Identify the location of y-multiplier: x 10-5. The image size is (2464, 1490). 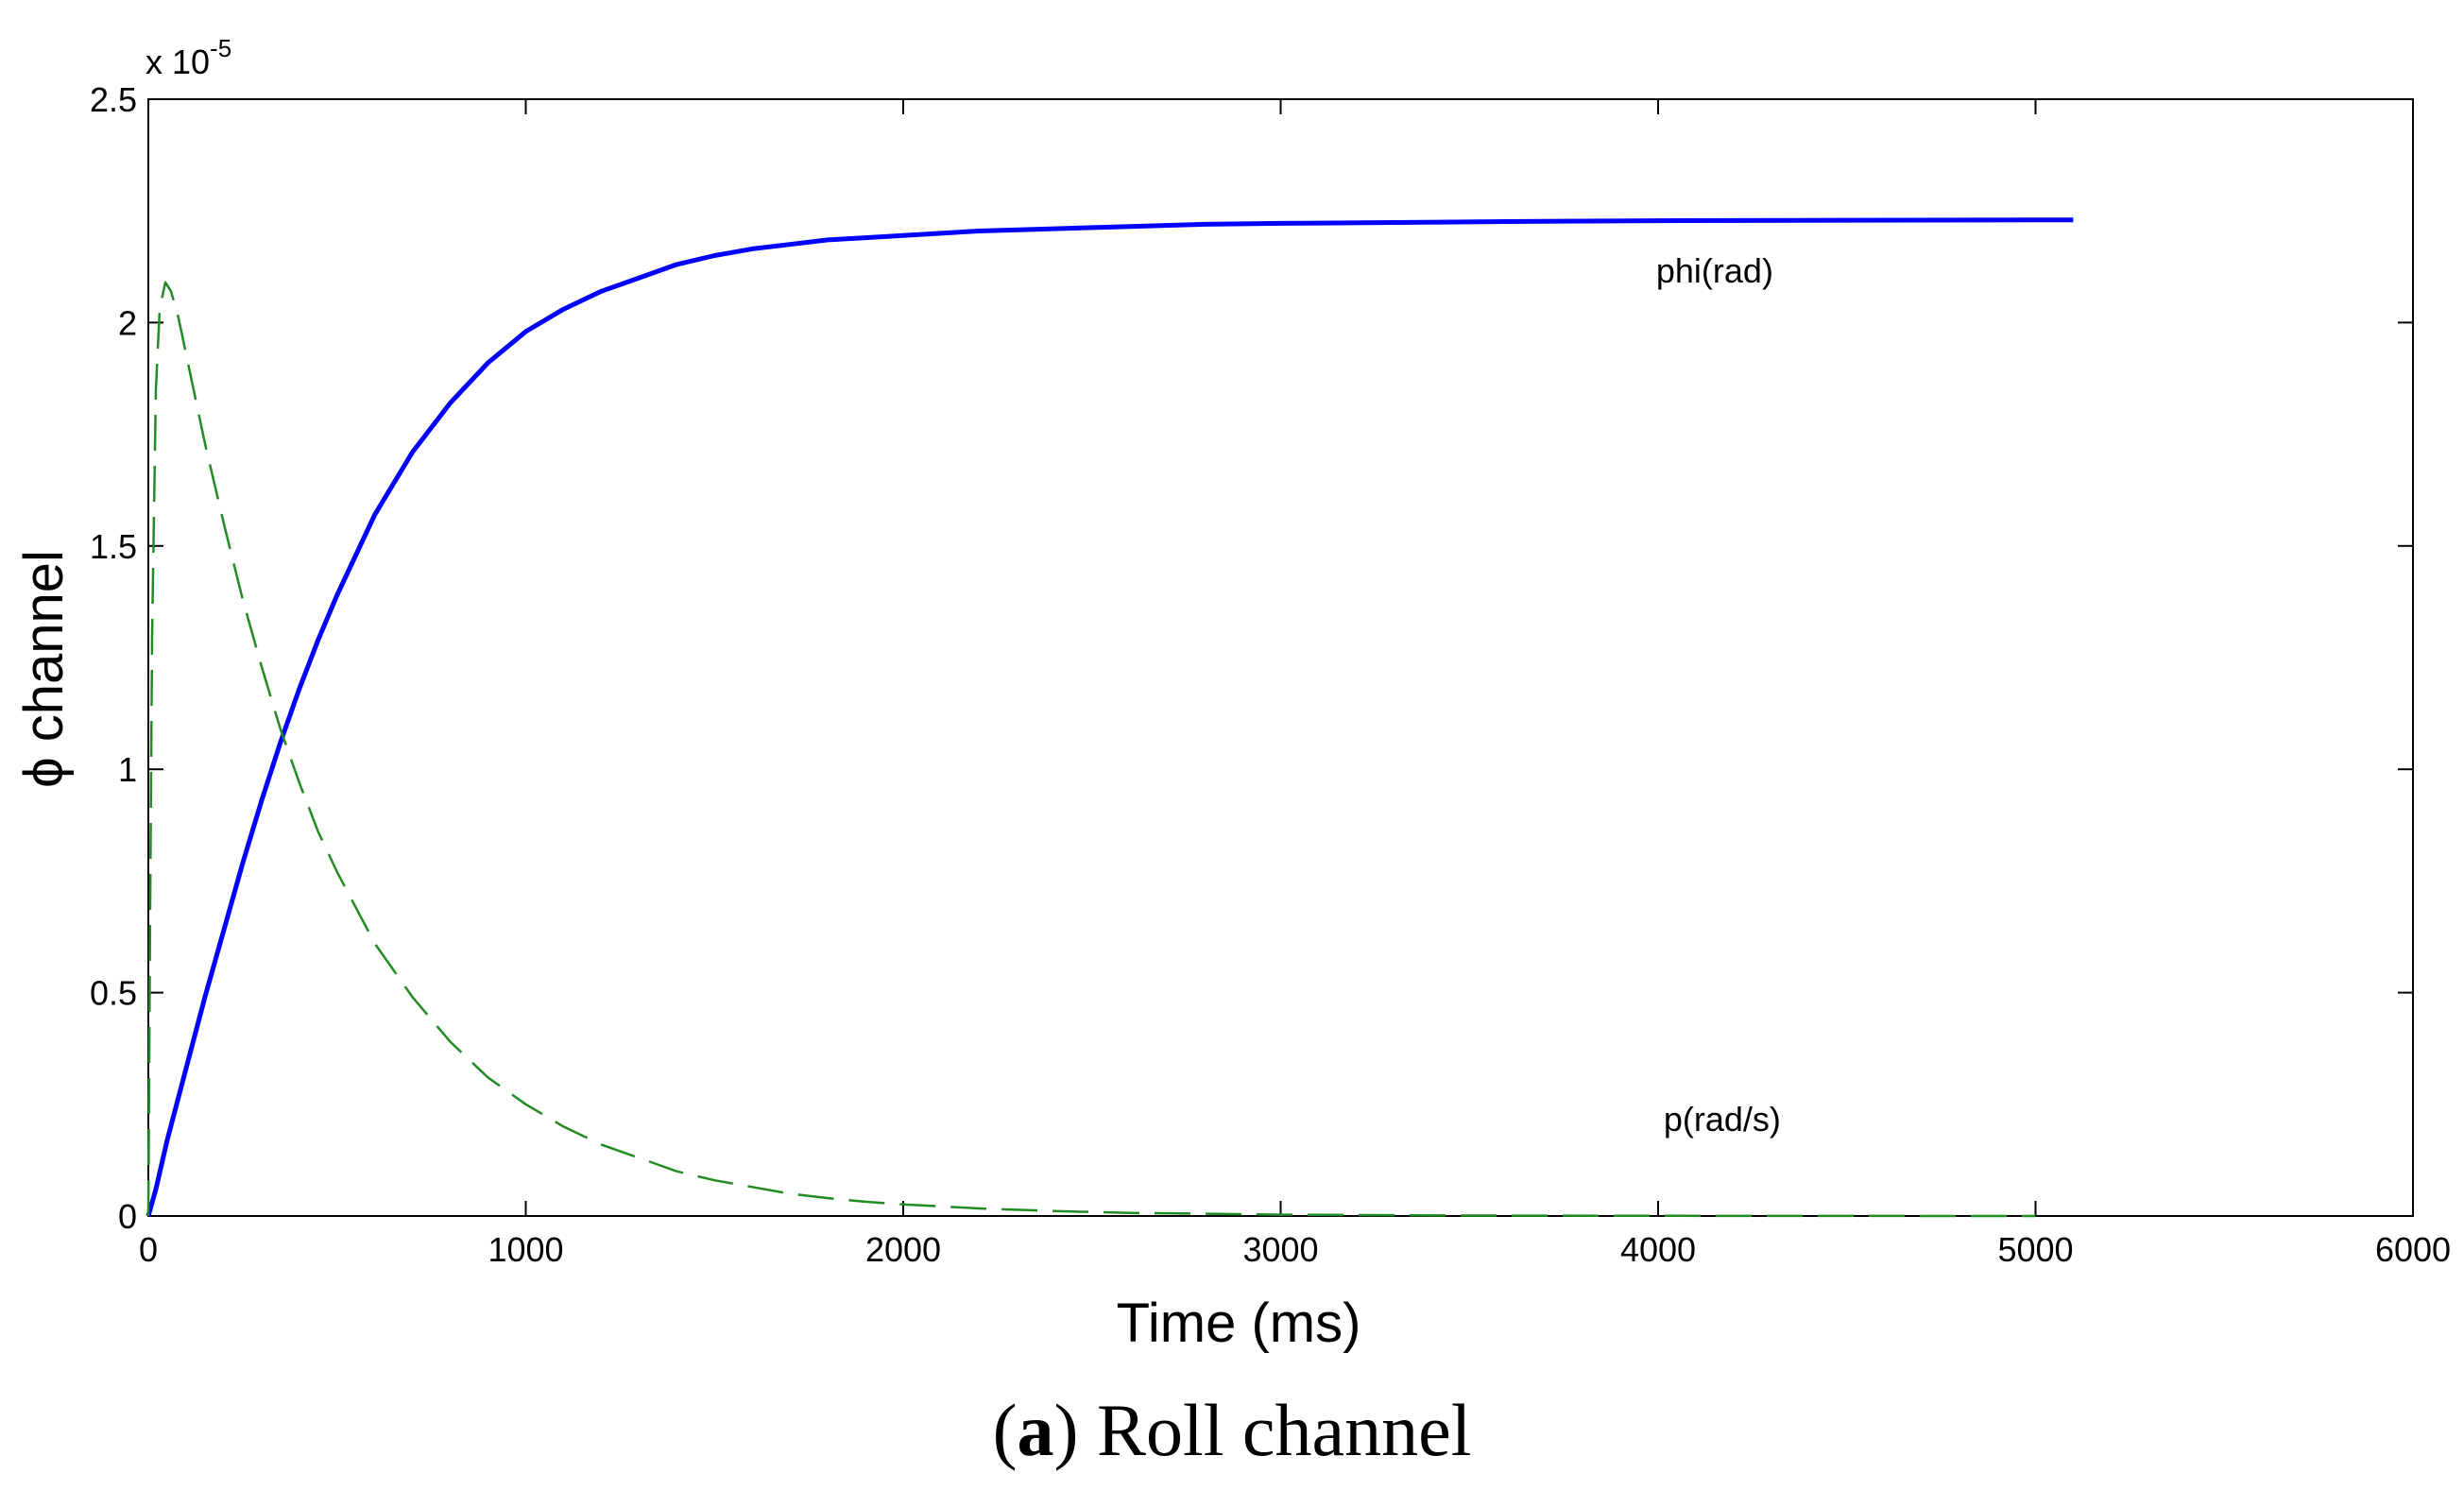
(188, 57).